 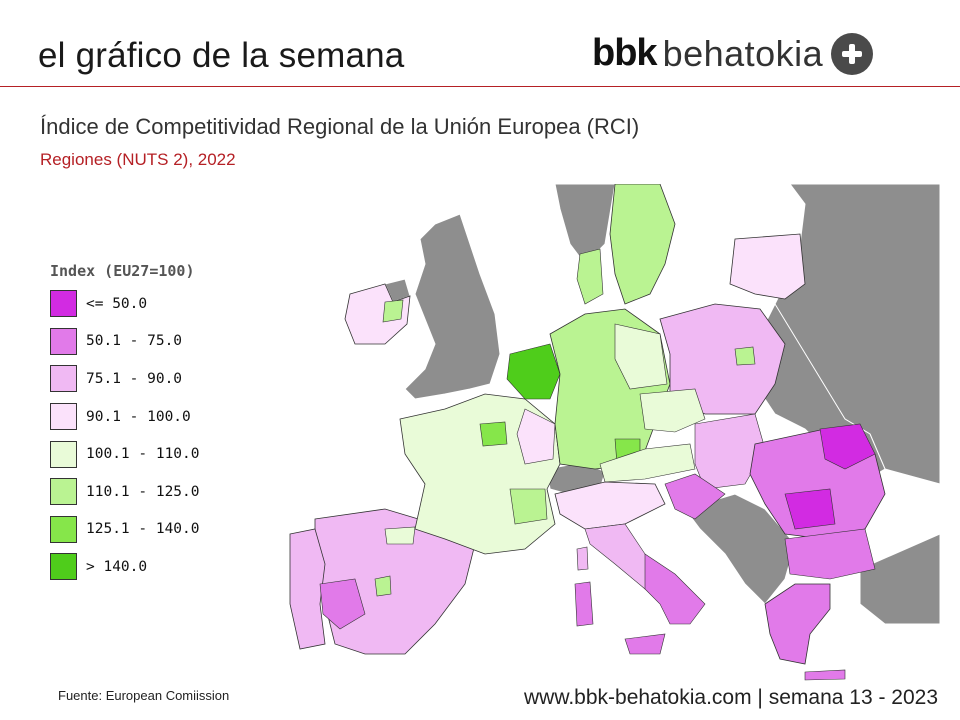 What do you see at coordinates (134, 341) in the screenshot?
I see `legend-label: 50.1 - 75.0` at bounding box center [134, 341].